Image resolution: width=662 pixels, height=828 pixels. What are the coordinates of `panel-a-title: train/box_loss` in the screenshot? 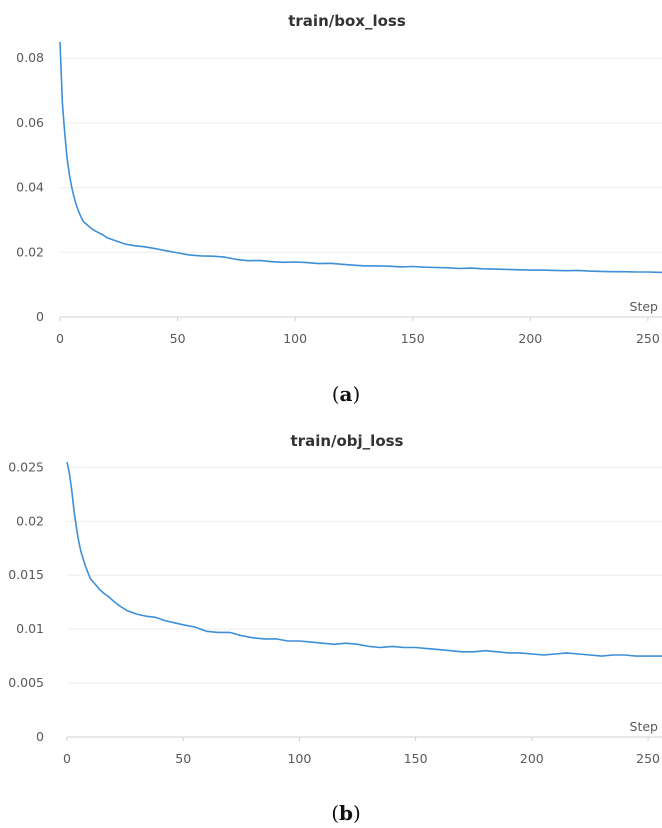 It's located at (347, 21).